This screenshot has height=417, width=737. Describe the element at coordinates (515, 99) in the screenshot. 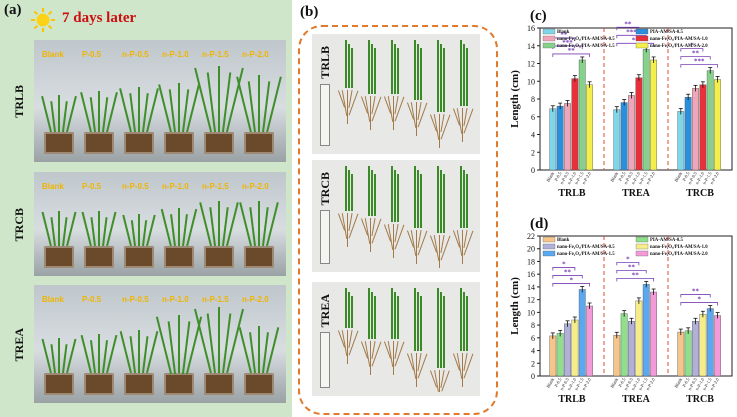

I see `y-axis-label: Length (cm)` at that location.